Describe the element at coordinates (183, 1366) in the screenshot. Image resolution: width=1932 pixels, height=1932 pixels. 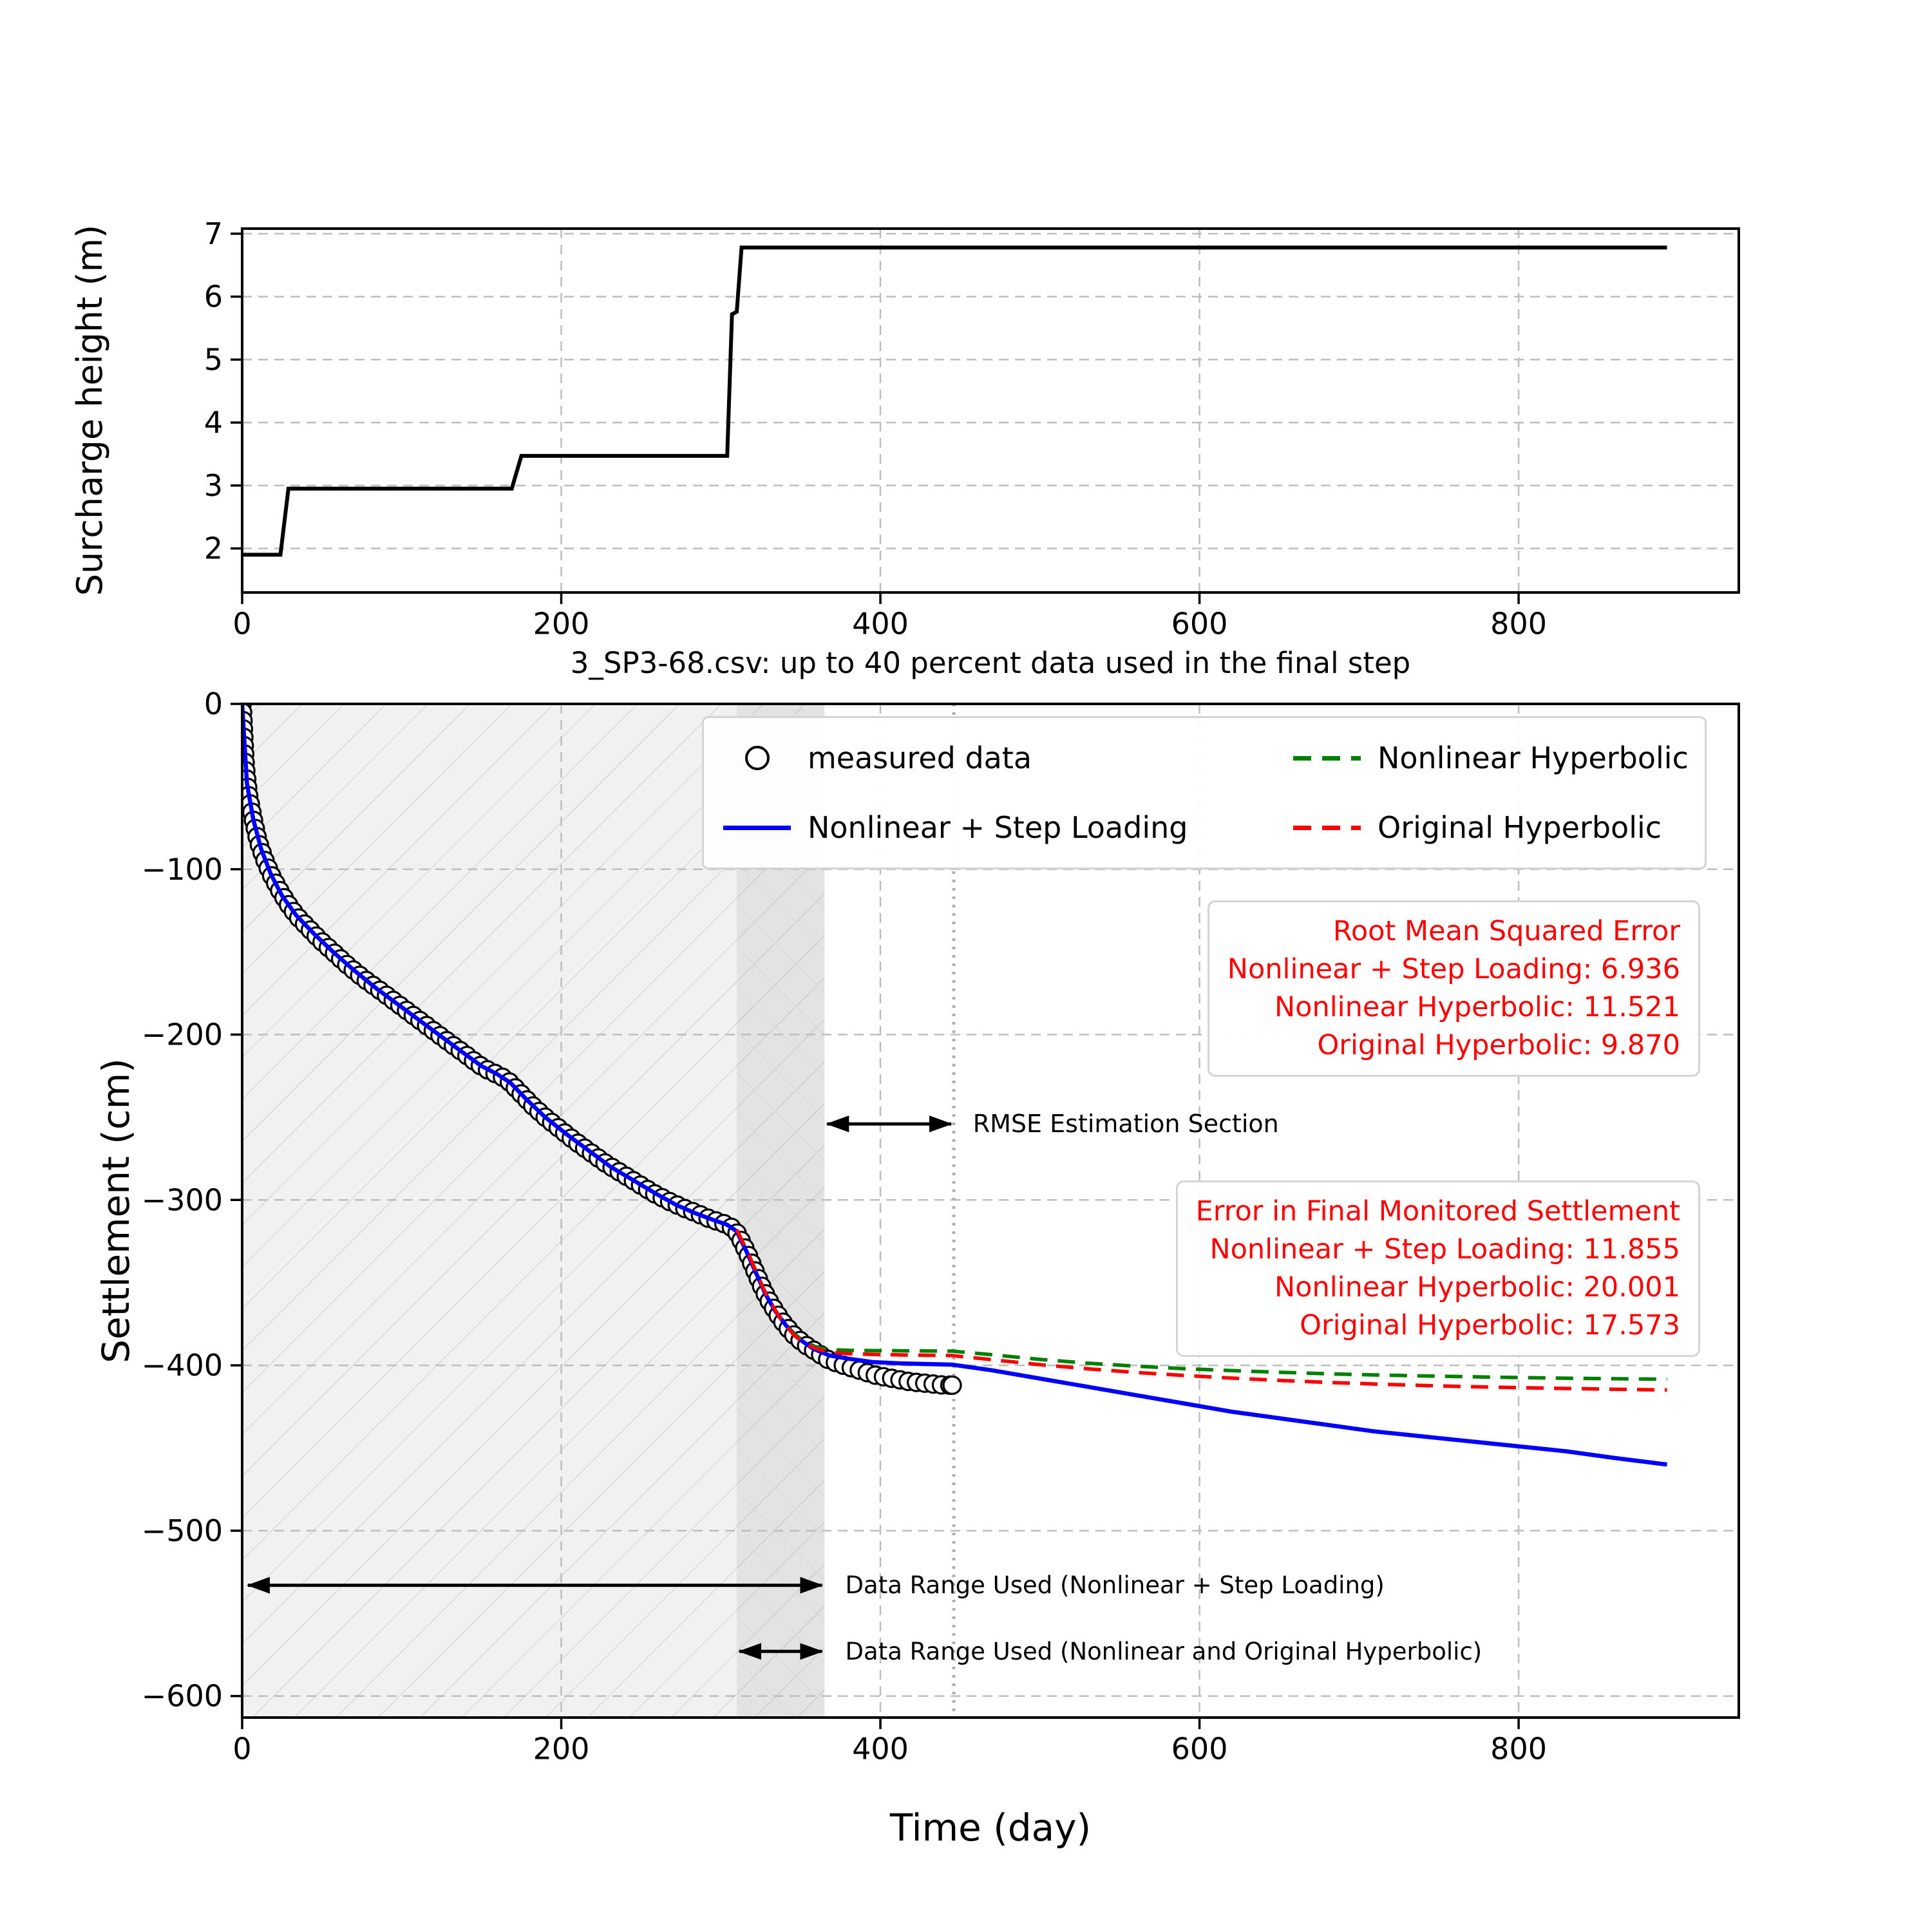
I see `svg-text: −400` at that location.